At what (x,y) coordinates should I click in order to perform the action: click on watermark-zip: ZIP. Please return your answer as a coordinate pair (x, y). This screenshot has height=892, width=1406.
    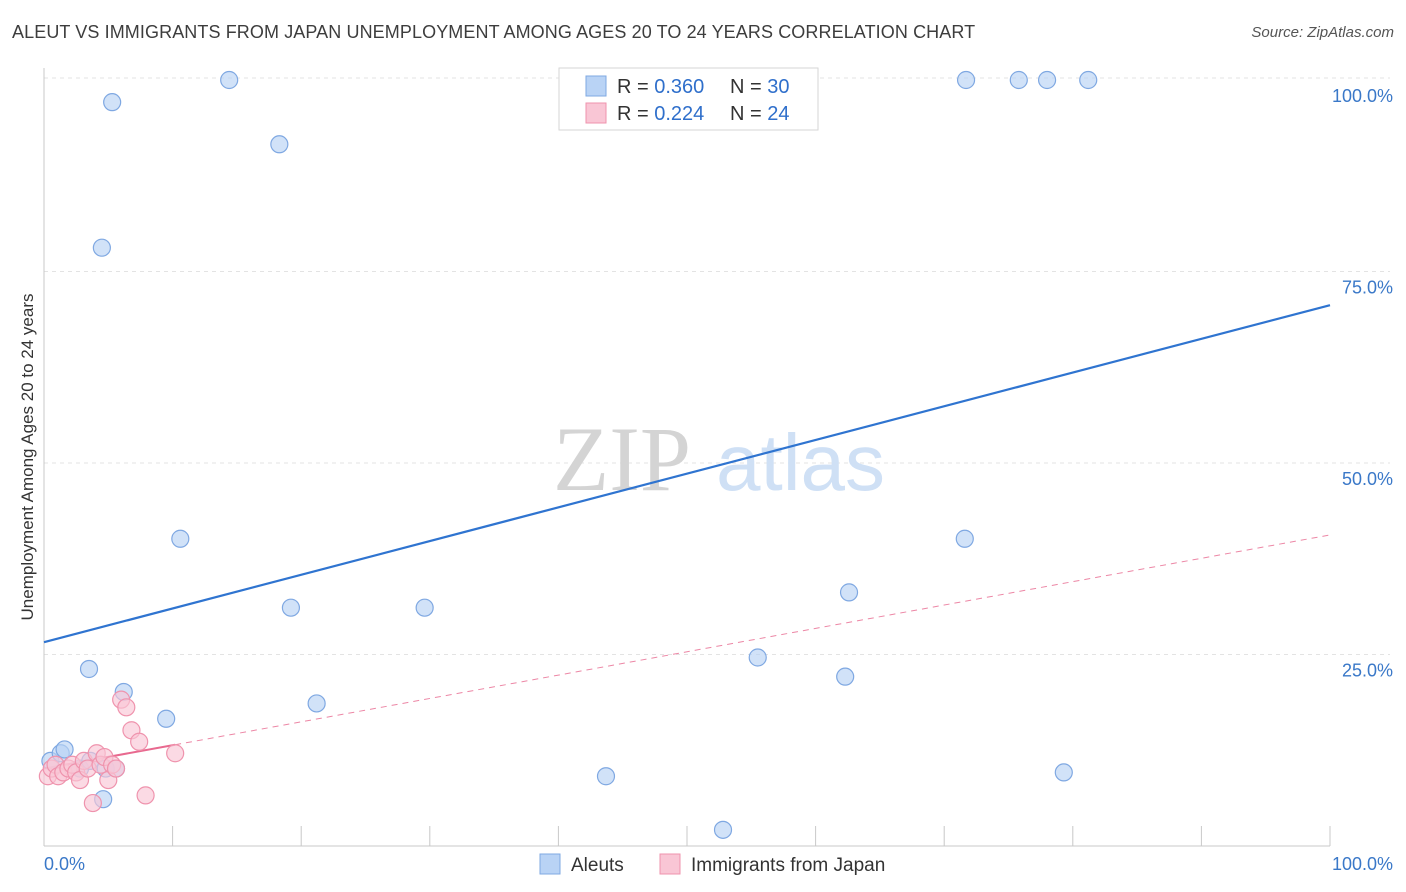
    Looking at the image, I should click on (622, 459).